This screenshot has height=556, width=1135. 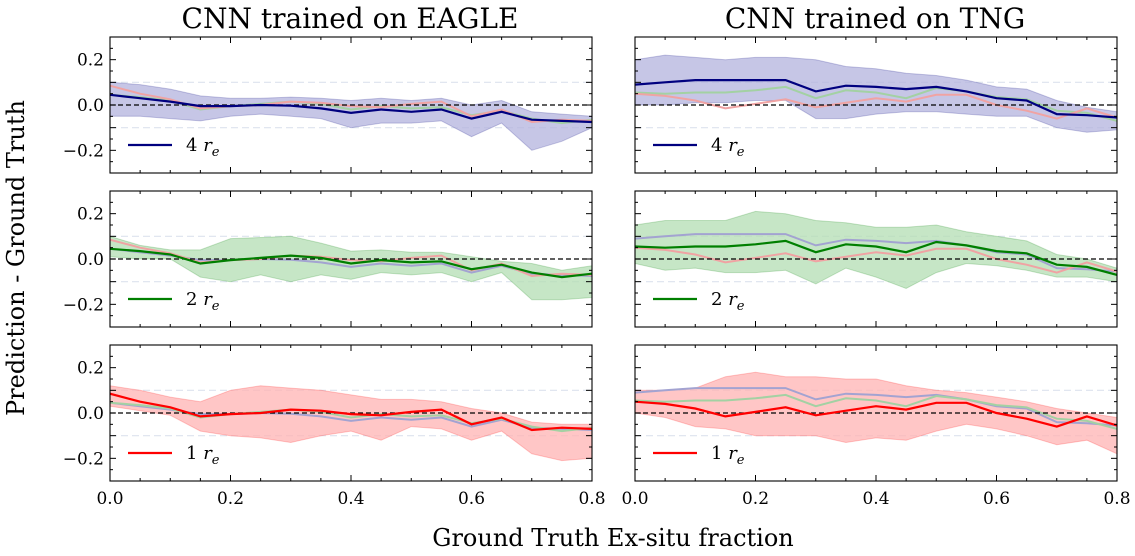 I want to click on panel-c0-r1: −0.2 0.0 0.2 2 re, so click(x=328, y=259).